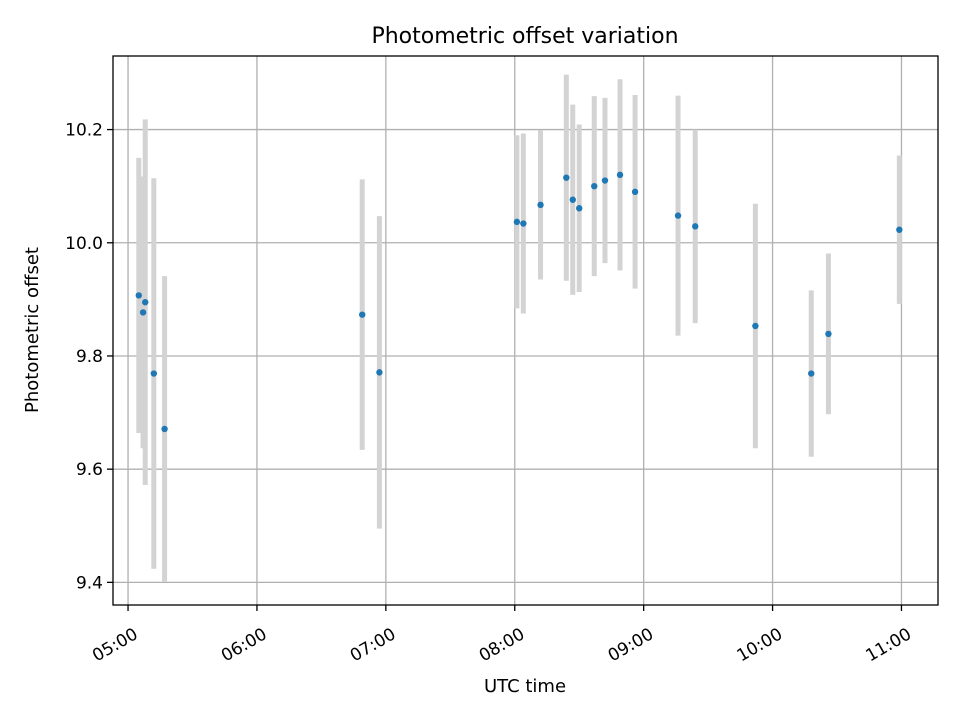 The width and height of the screenshot is (960, 720). I want to click on x-tick-label: 06:00, so click(244, 645).